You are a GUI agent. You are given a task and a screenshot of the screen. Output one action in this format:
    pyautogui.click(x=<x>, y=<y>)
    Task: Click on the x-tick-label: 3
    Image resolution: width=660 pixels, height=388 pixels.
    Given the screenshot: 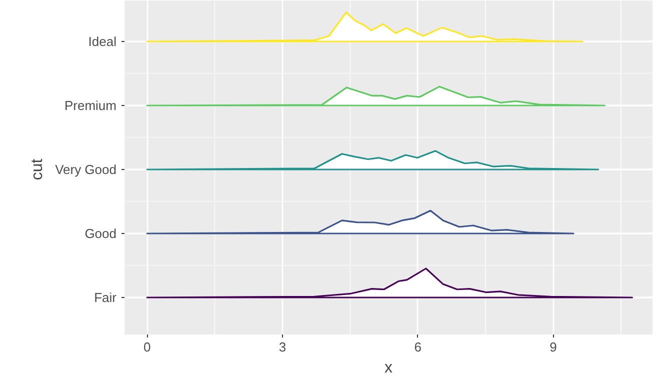 What is the action you would take?
    pyautogui.click(x=282, y=347)
    